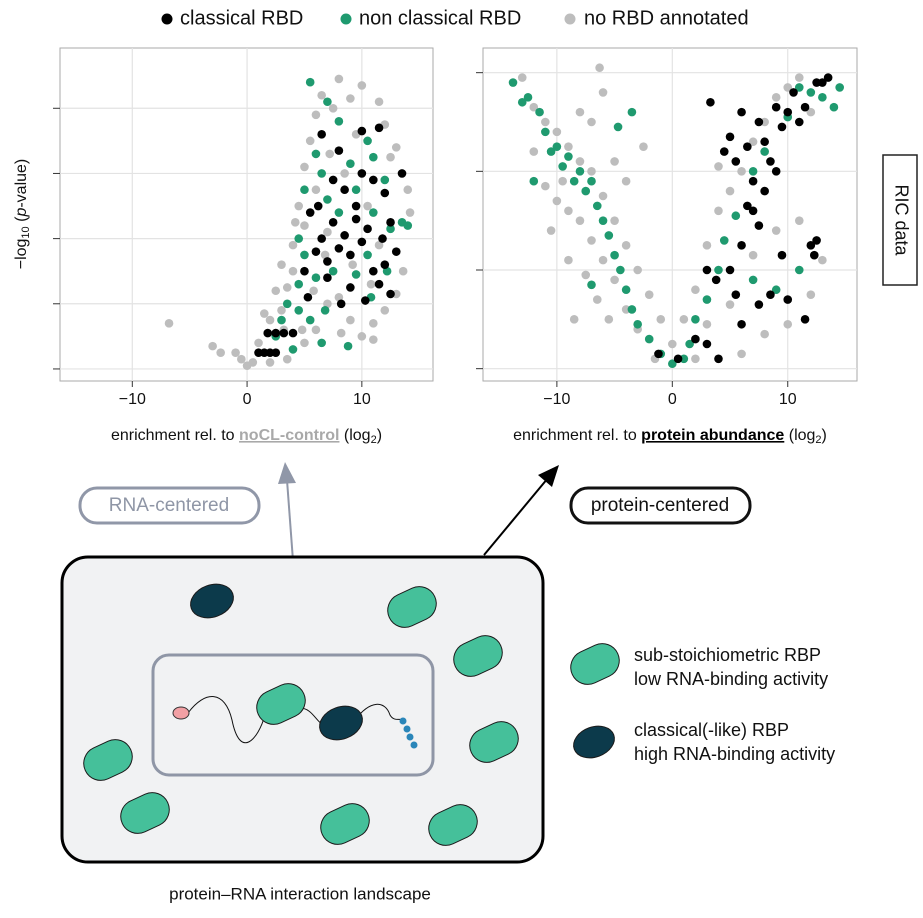  I want to click on poly-a, so click(414, 745).